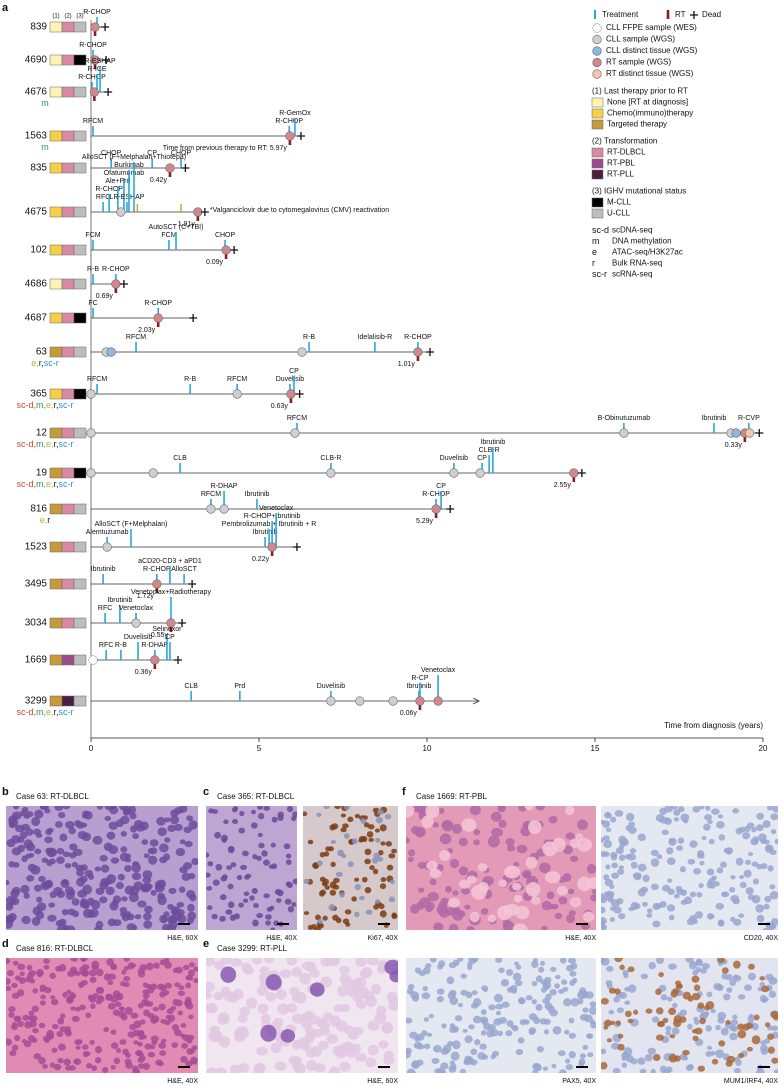 The height and width of the screenshot is (1086, 784). I want to click on treatment-label: Ibrutinib, so click(119, 600).